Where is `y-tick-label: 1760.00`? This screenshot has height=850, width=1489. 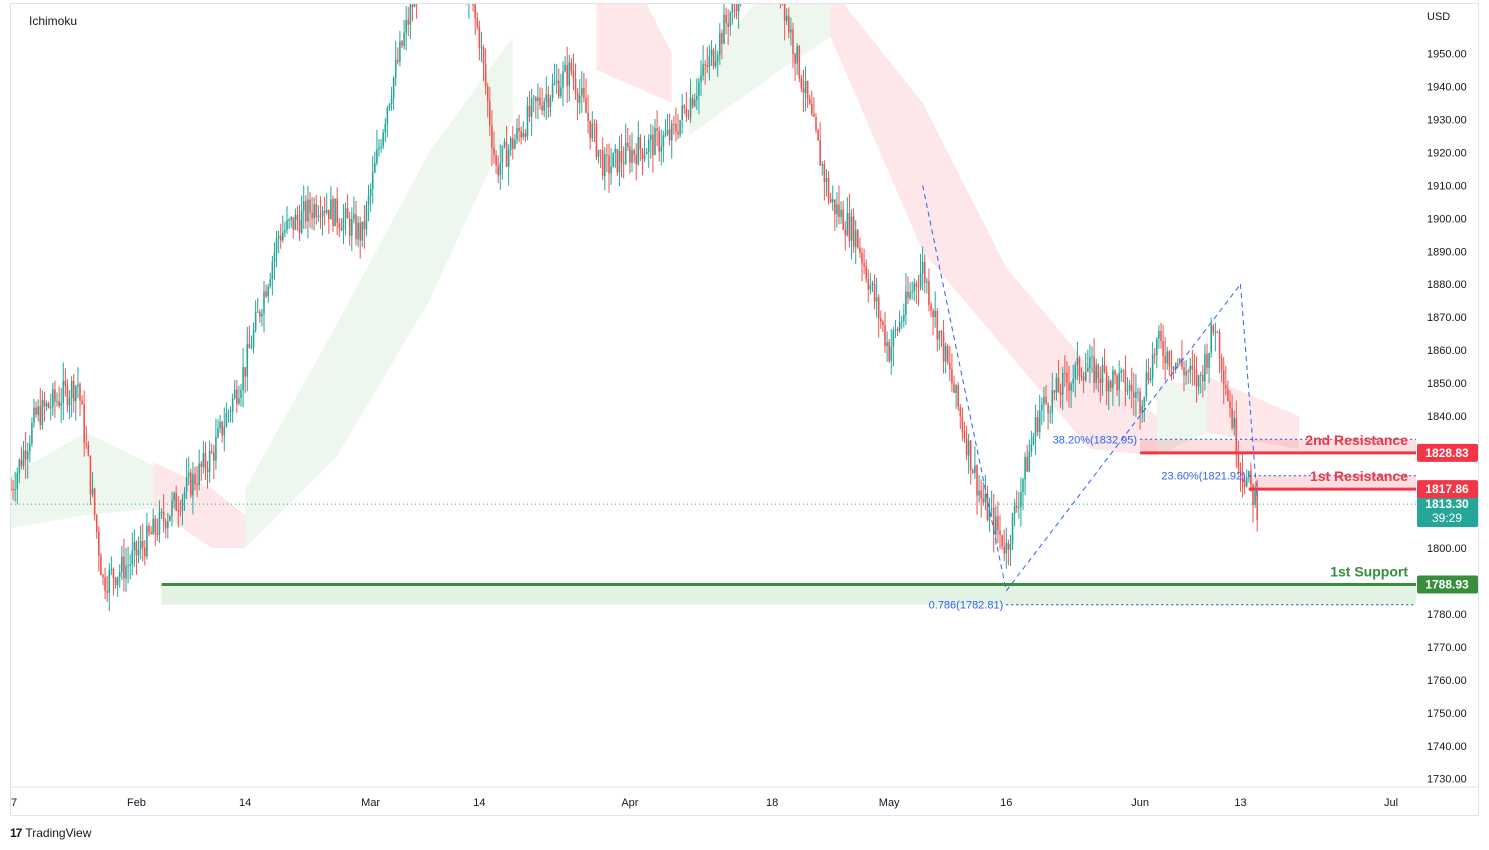
y-tick-label: 1760.00 is located at coordinates (1447, 681).